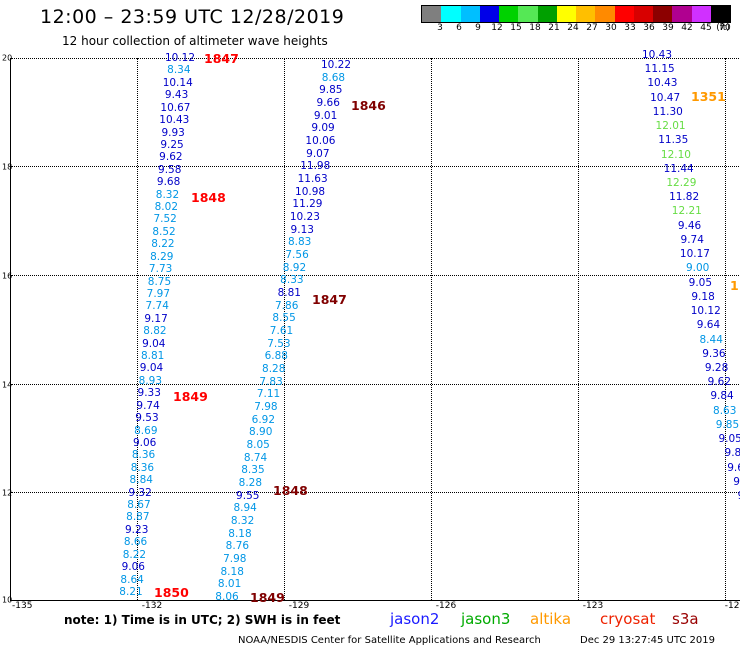 The width and height of the screenshot is (740, 650). Describe the element at coordinates (665, 97) in the screenshot. I see `wave-height-label: 10.47` at that location.